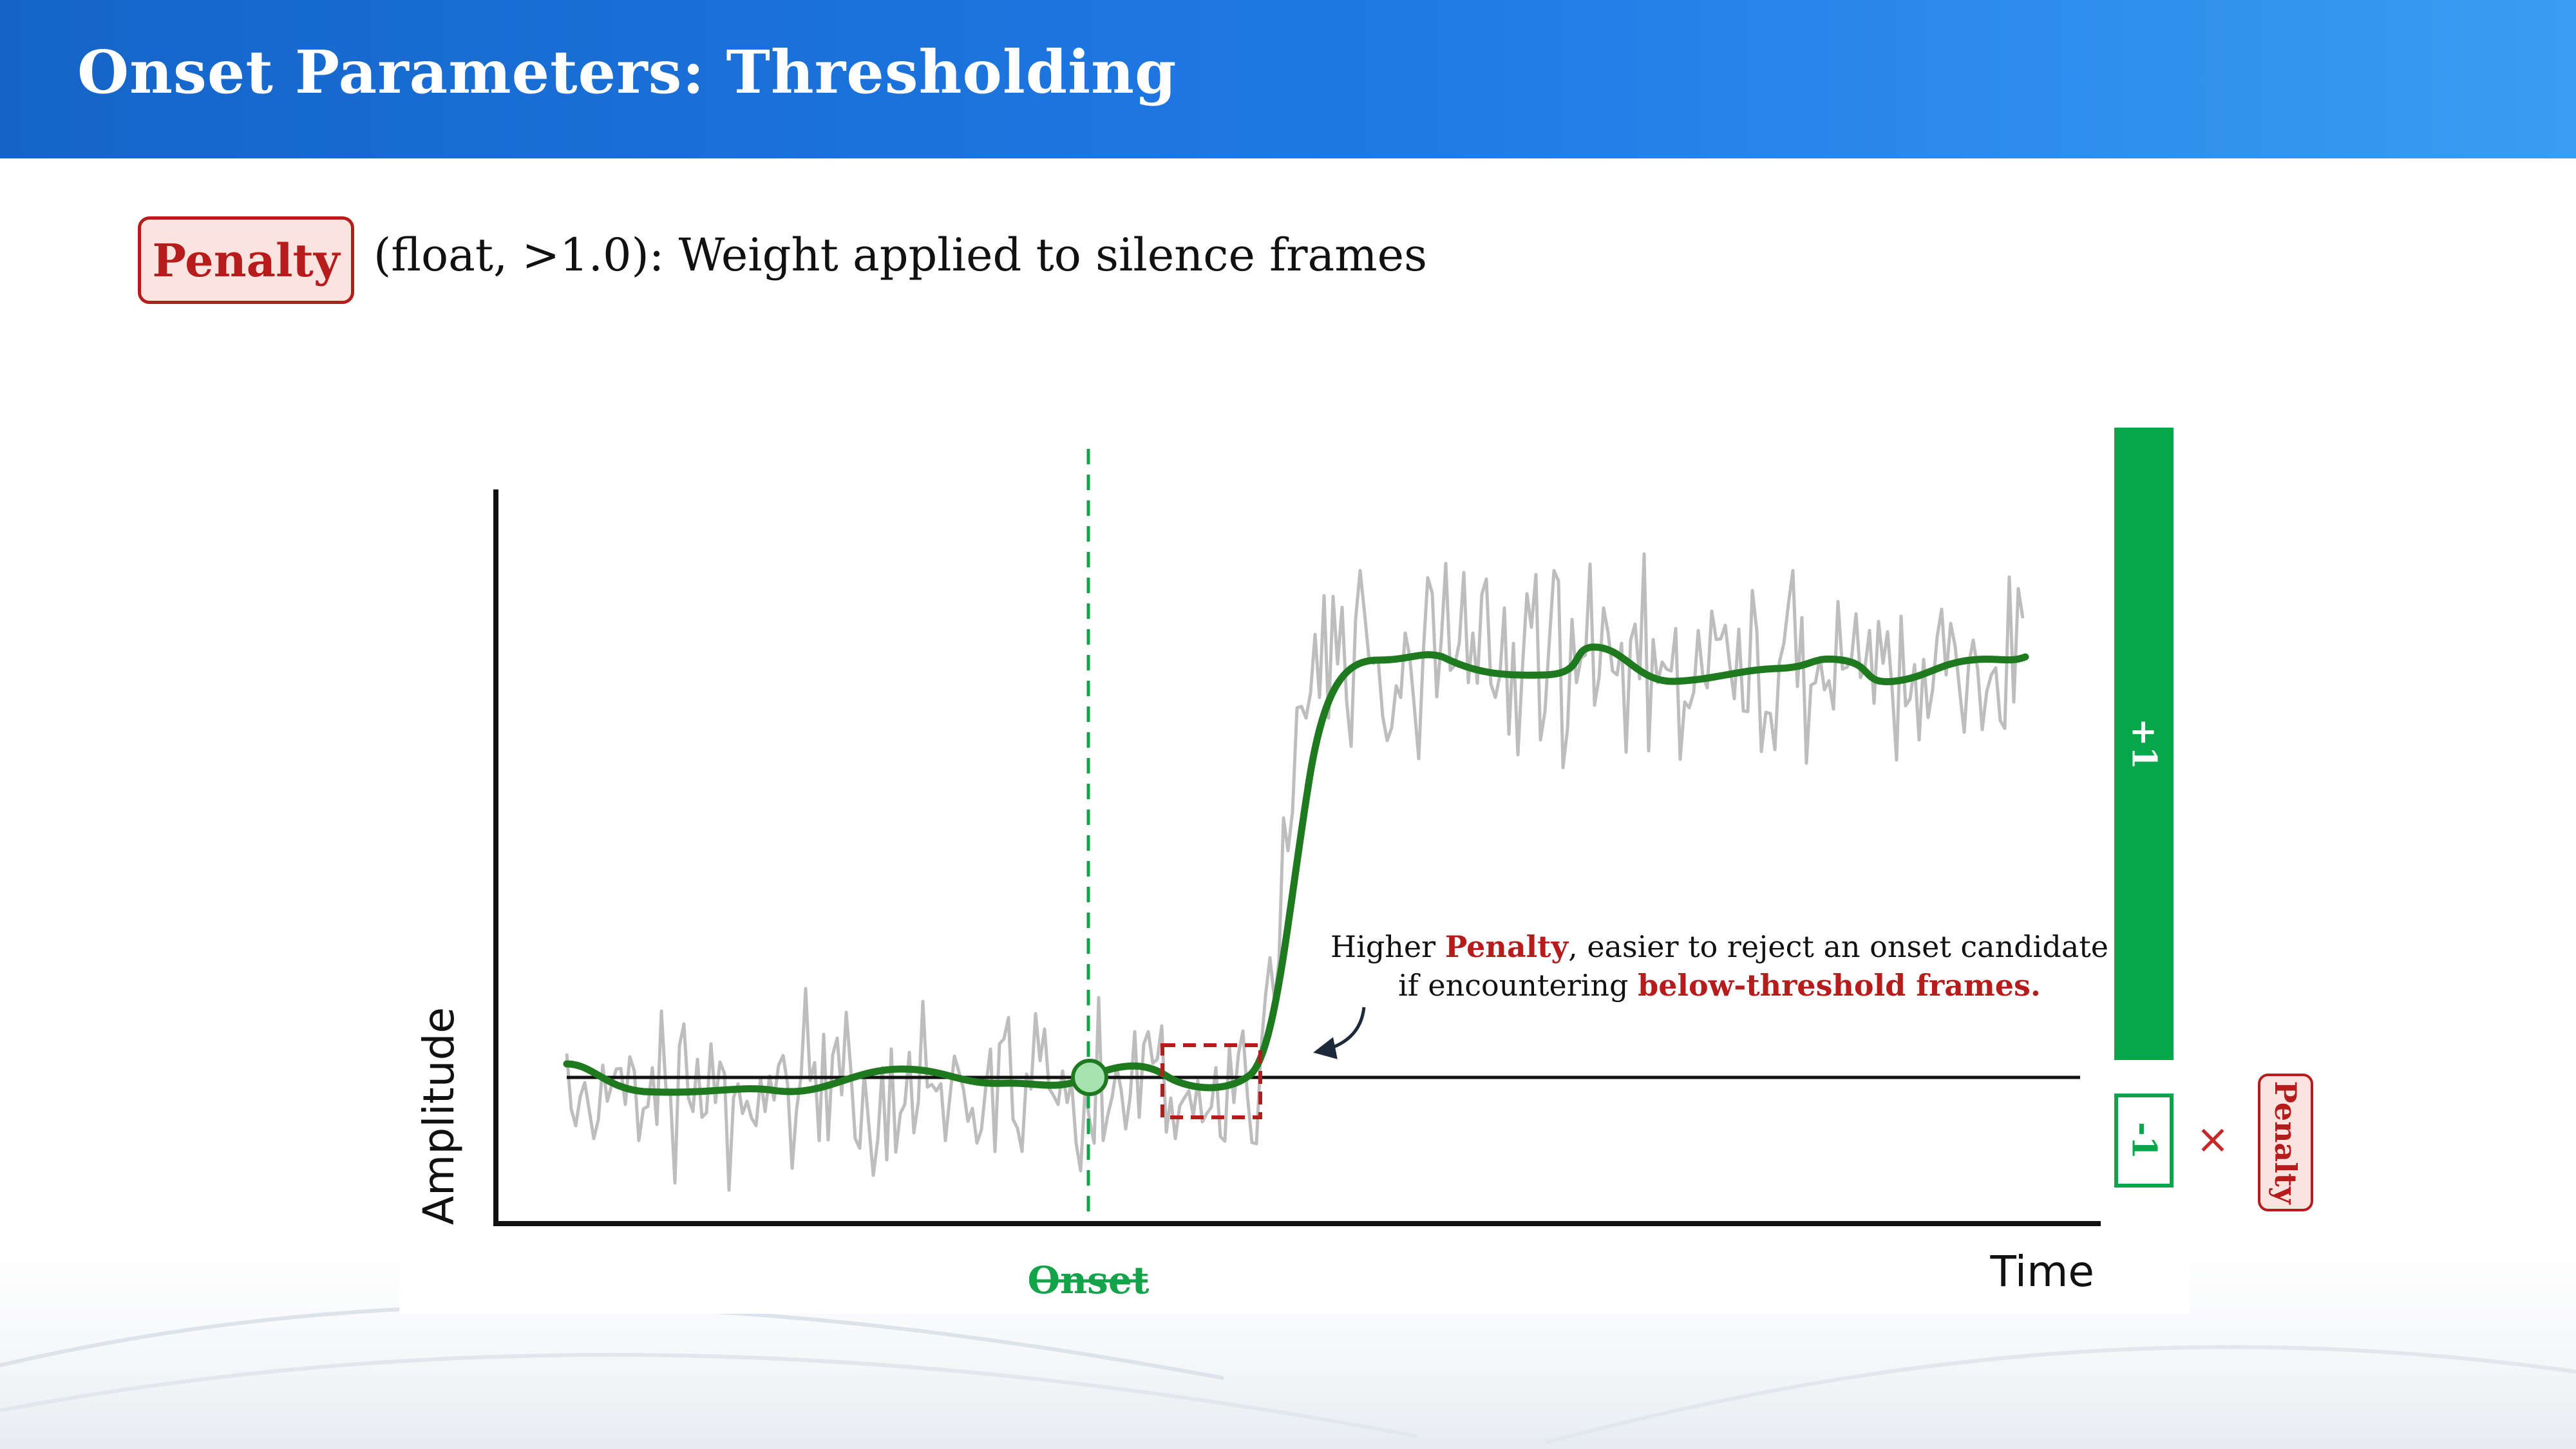  Describe the element at coordinates (2213, 1138) in the screenshot. I see `multiply-icon: ×` at that location.